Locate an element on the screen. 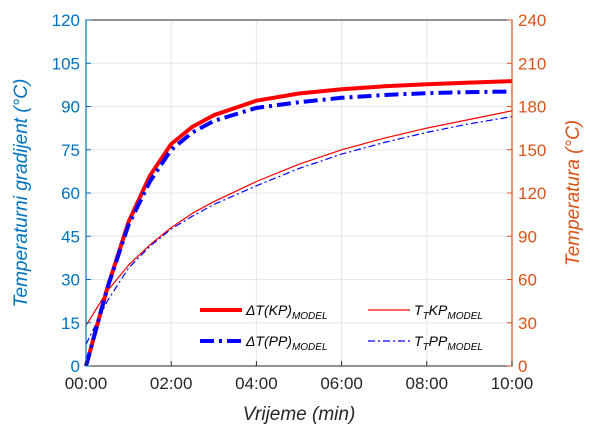 Image resolution: width=590 pixels, height=432 pixels. legend-label-3: TTPPMODEL is located at coordinates (448, 343).